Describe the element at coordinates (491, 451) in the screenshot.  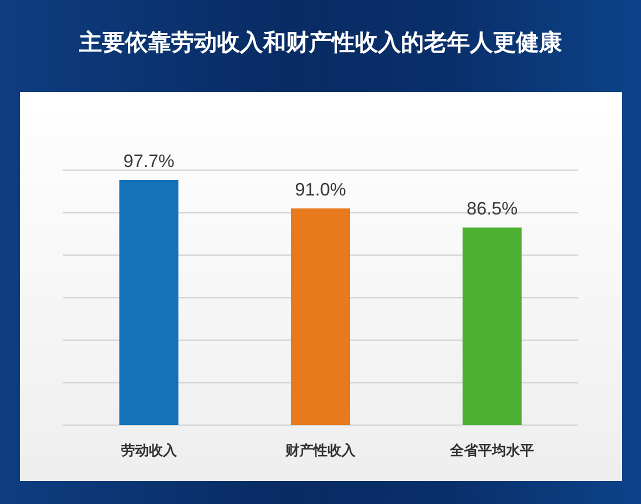
I see `x-tick-label: 全省平均水平` at that location.